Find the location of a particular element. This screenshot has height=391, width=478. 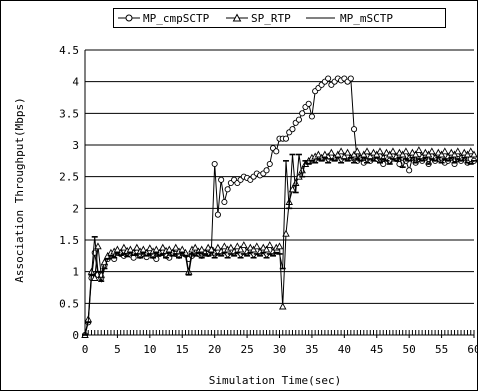

x-tick-label: 5 is located at coordinates (117, 349).